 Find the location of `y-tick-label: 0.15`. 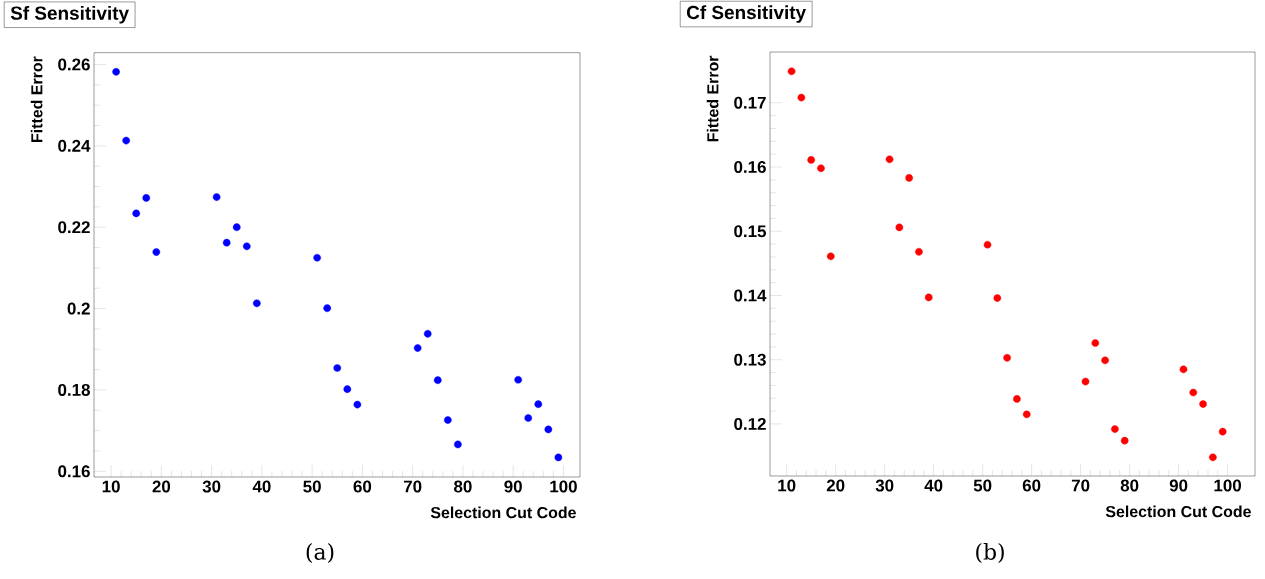

y-tick-label: 0.15 is located at coordinates (750, 231).